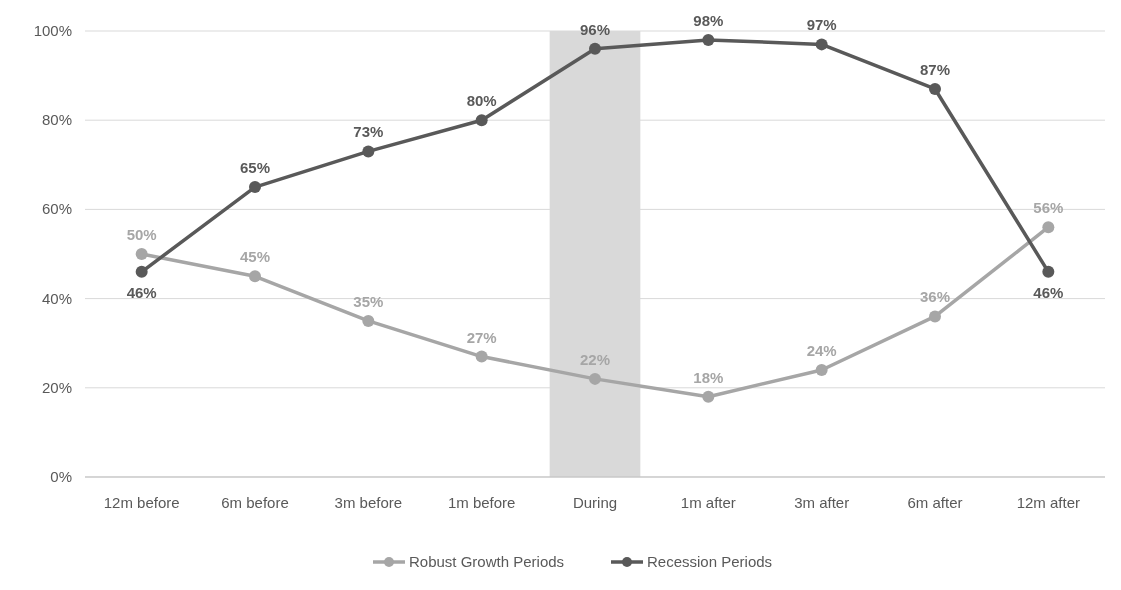 The width and height of the screenshot is (1121, 590). I want to click on data-label: 97%, so click(821, 25).